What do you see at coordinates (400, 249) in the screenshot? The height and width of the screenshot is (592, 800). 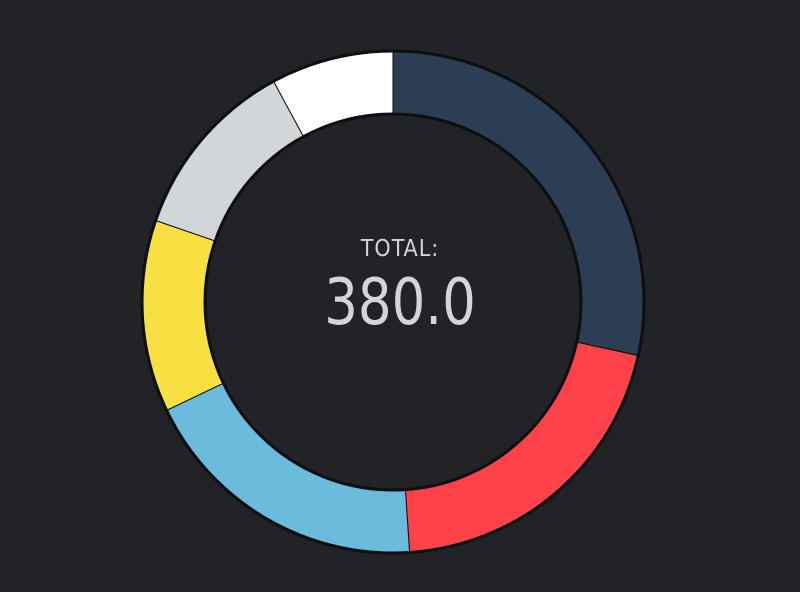 I see `total-label: TOTAL:` at bounding box center [400, 249].